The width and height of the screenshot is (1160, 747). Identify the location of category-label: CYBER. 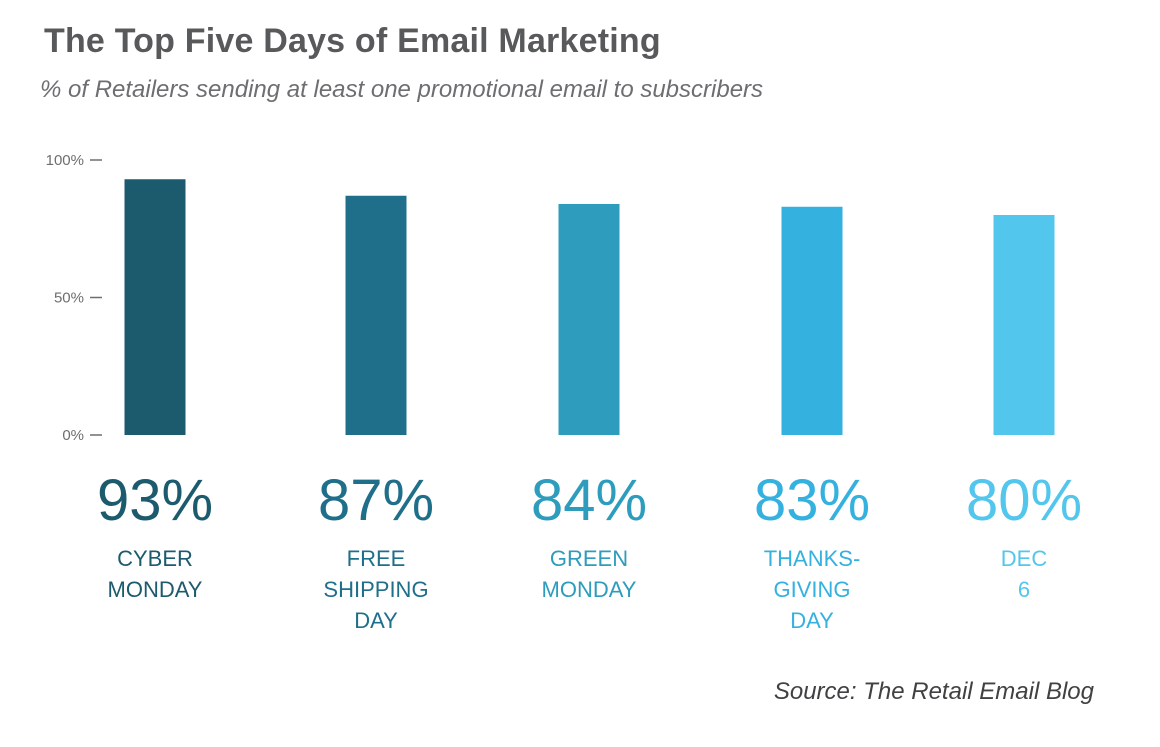
(155, 558).